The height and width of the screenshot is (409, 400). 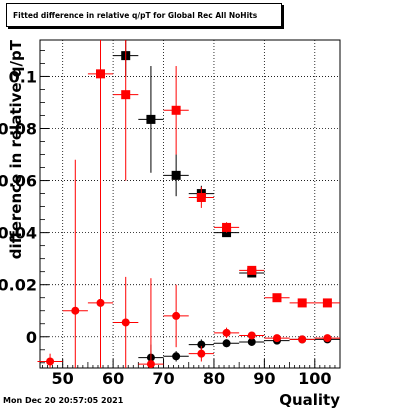 What do you see at coordinates (214, 378) in the screenshot?
I see `x-tick-label: 80` at bounding box center [214, 378].